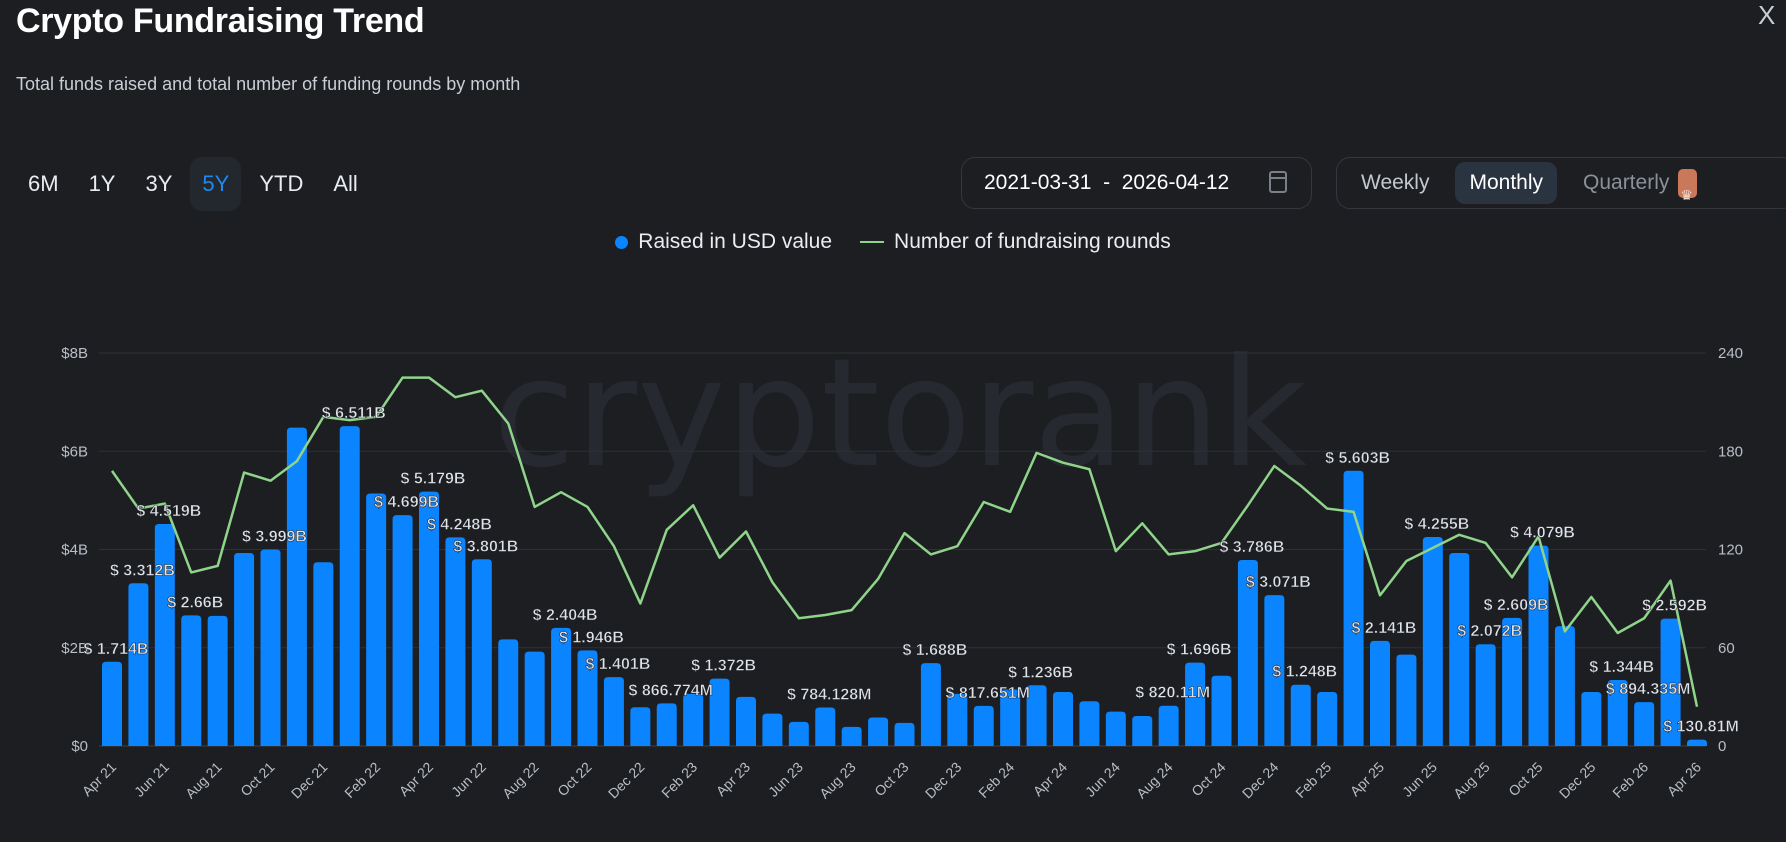 This screenshot has height=842, width=1786. What do you see at coordinates (354, 413) in the screenshot?
I see `bar-data-label: $ 6.511B` at bounding box center [354, 413].